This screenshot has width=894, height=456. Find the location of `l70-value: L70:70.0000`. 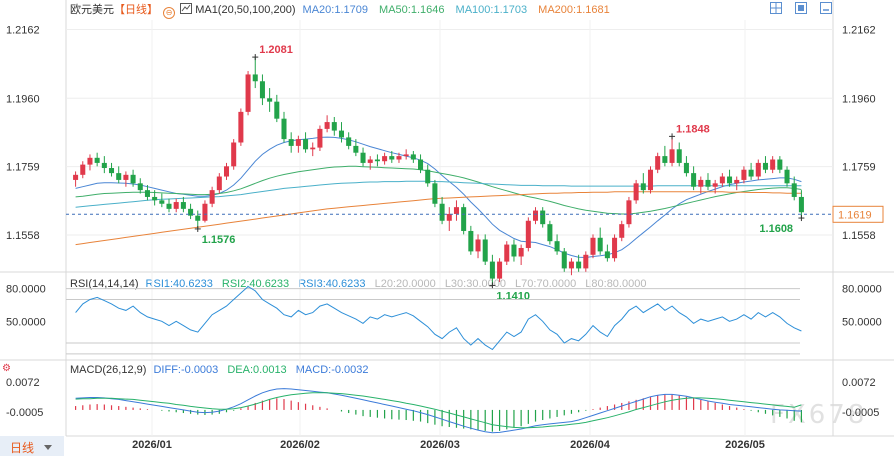

l70-value: L70:70.0000 is located at coordinates (546, 284).